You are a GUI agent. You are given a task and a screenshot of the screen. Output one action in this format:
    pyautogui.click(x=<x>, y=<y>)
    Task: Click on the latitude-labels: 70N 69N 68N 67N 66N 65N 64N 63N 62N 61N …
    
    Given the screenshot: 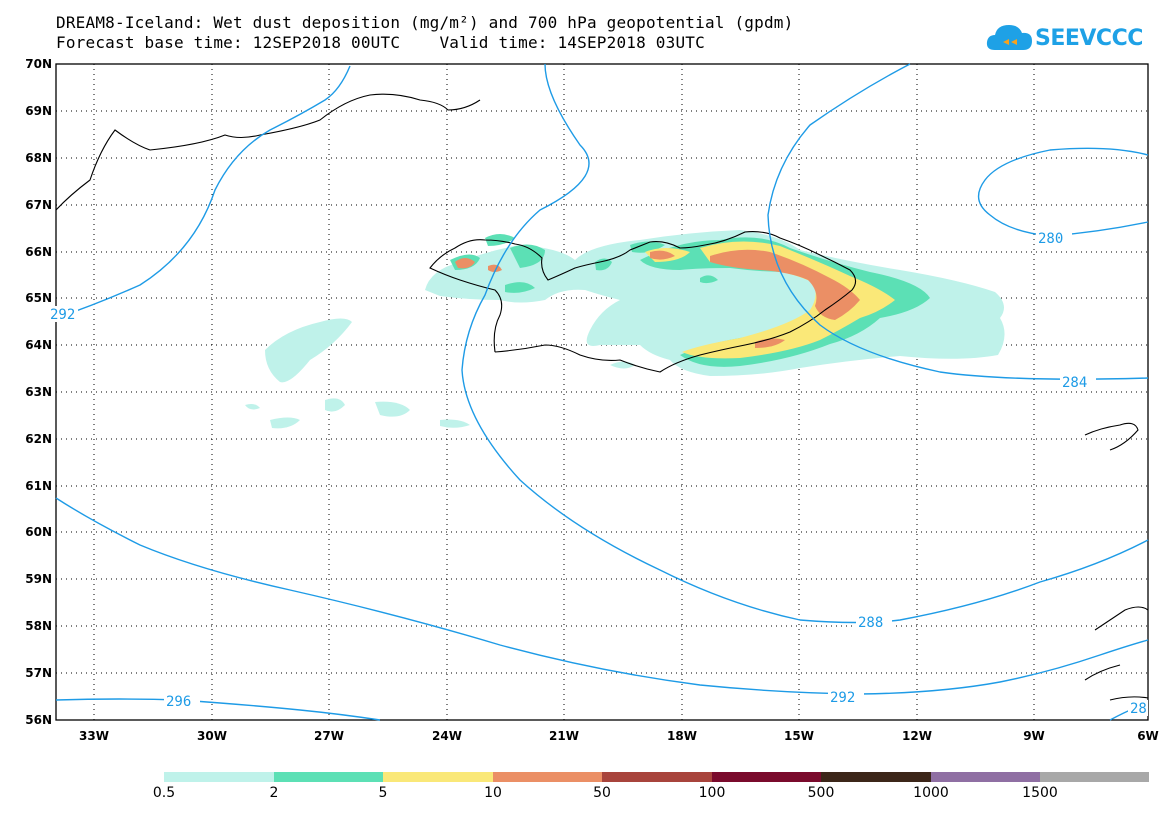 What is the action you would take?
    pyautogui.click(x=38, y=392)
    